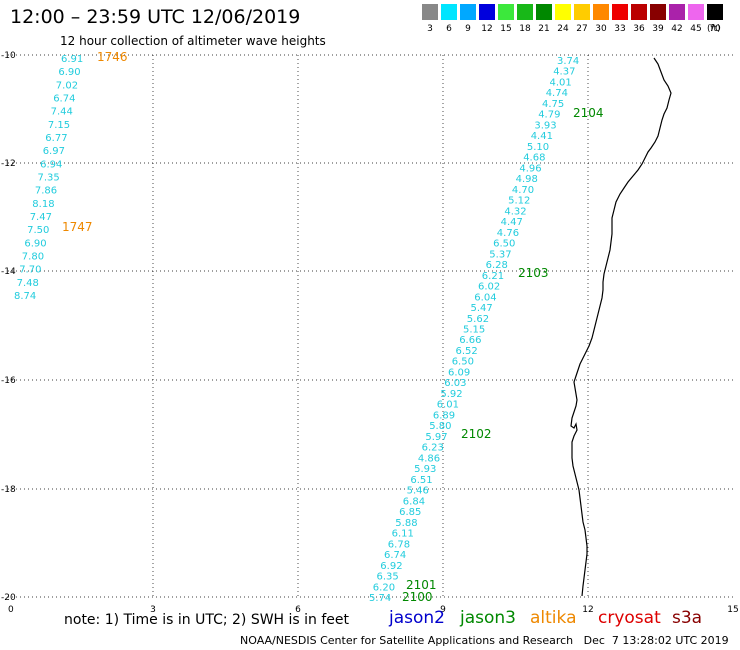  What do you see at coordinates (430, 29) in the screenshot?
I see `color-scale-label: 3` at bounding box center [430, 29].